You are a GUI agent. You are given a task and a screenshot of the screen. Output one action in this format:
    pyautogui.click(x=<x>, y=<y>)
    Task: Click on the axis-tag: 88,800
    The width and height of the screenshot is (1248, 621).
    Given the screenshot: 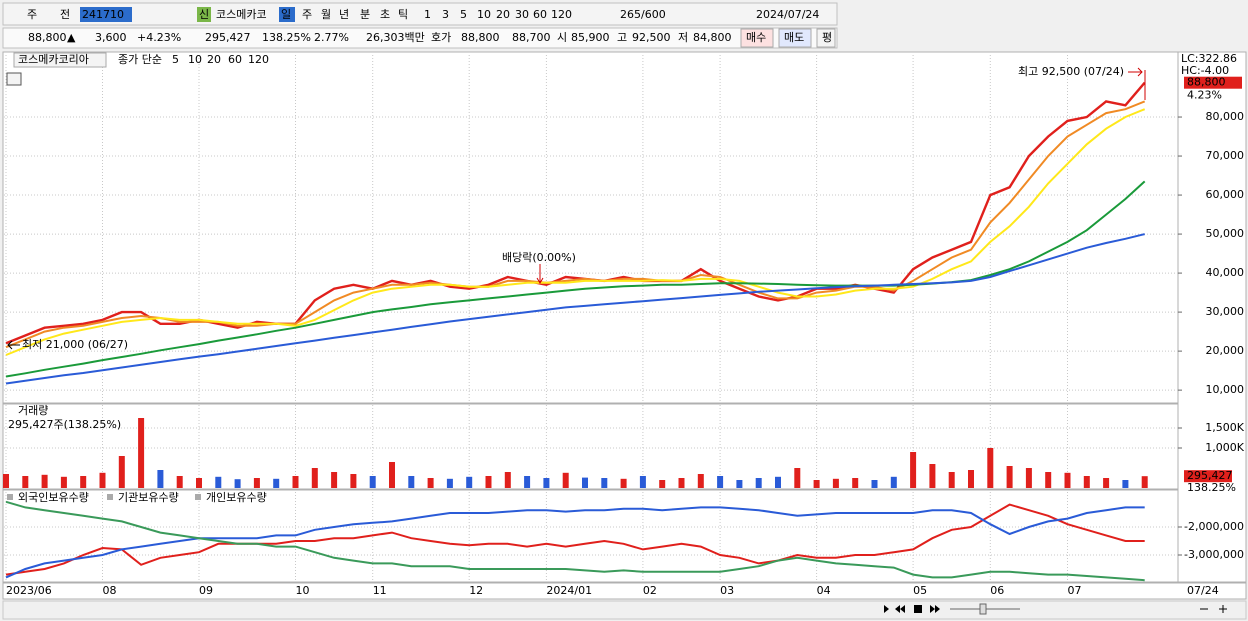 What is the action you would take?
    pyautogui.click(x=1206, y=82)
    